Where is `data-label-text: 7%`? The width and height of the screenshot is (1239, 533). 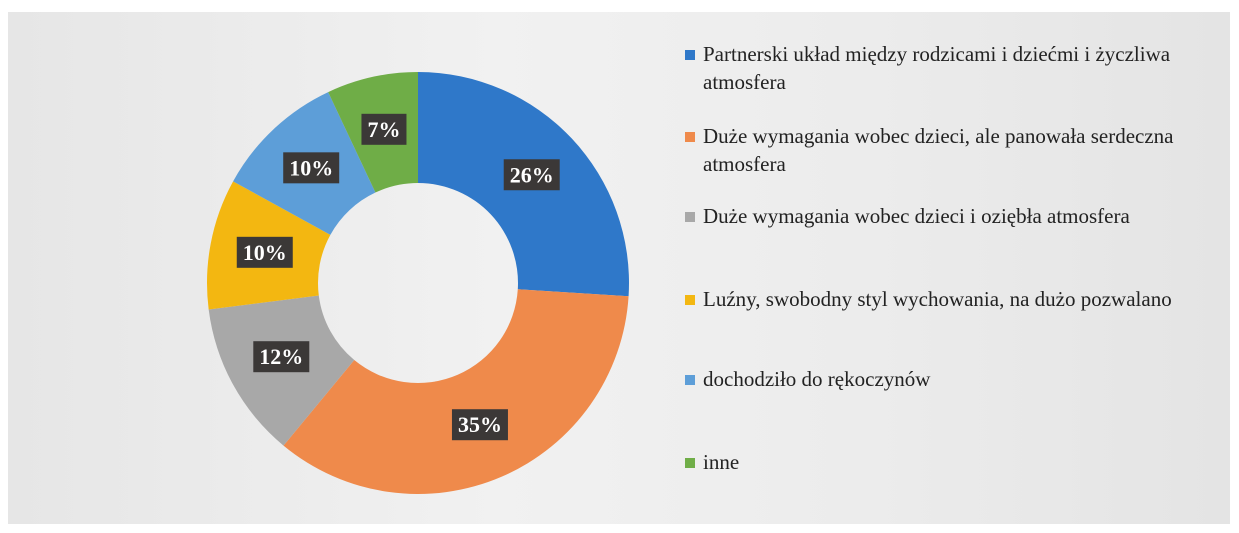 data-label-text: 7% is located at coordinates (383, 129).